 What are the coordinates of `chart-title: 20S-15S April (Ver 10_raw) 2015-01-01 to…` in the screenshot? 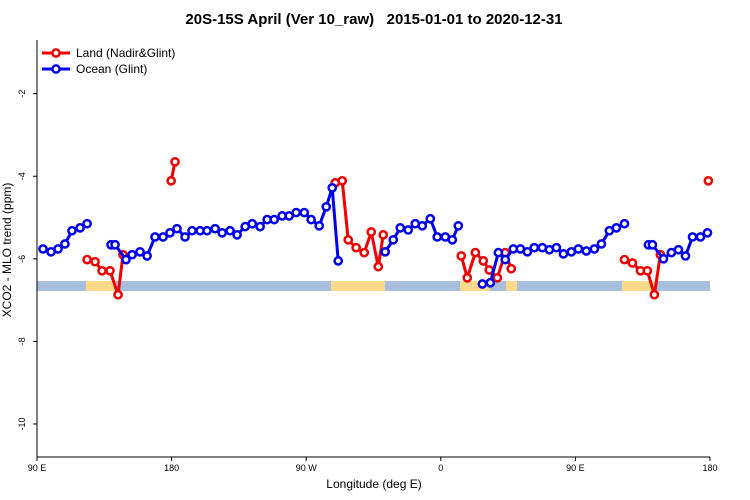 It's located at (373, 19).